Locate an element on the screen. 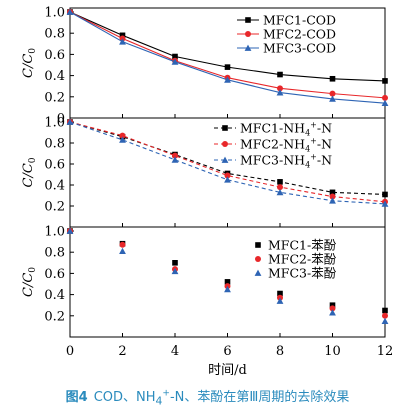  panel-2-y-axis-label: C/C0 is located at coordinates (29, 172).